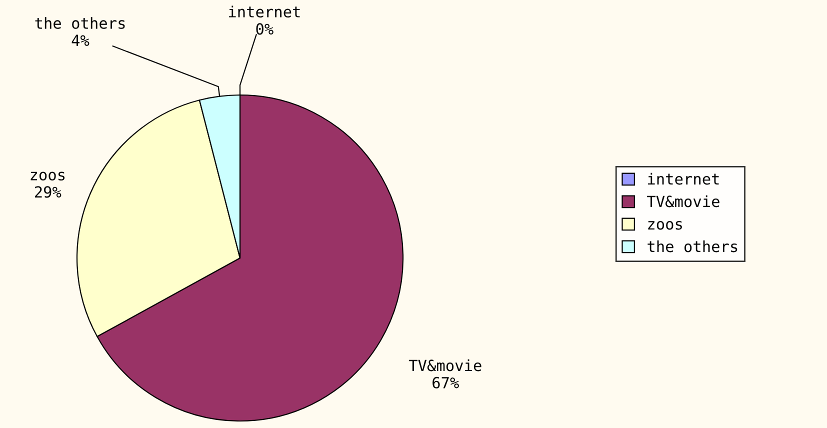 This screenshot has height=428, width=827. I want to click on legend-label: the others, so click(693, 246).